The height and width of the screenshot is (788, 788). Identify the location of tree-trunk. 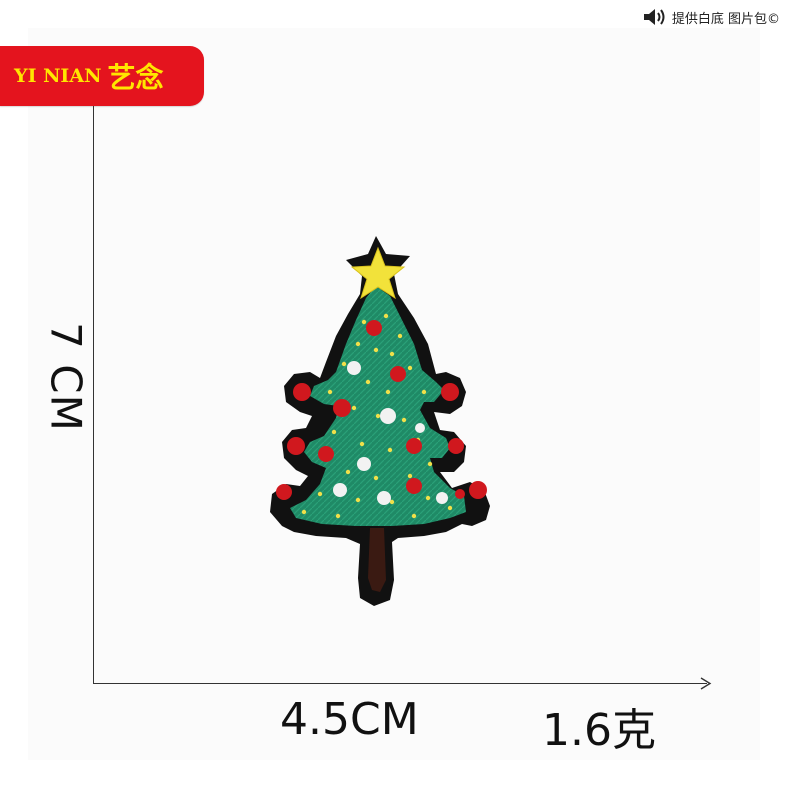
(377, 560).